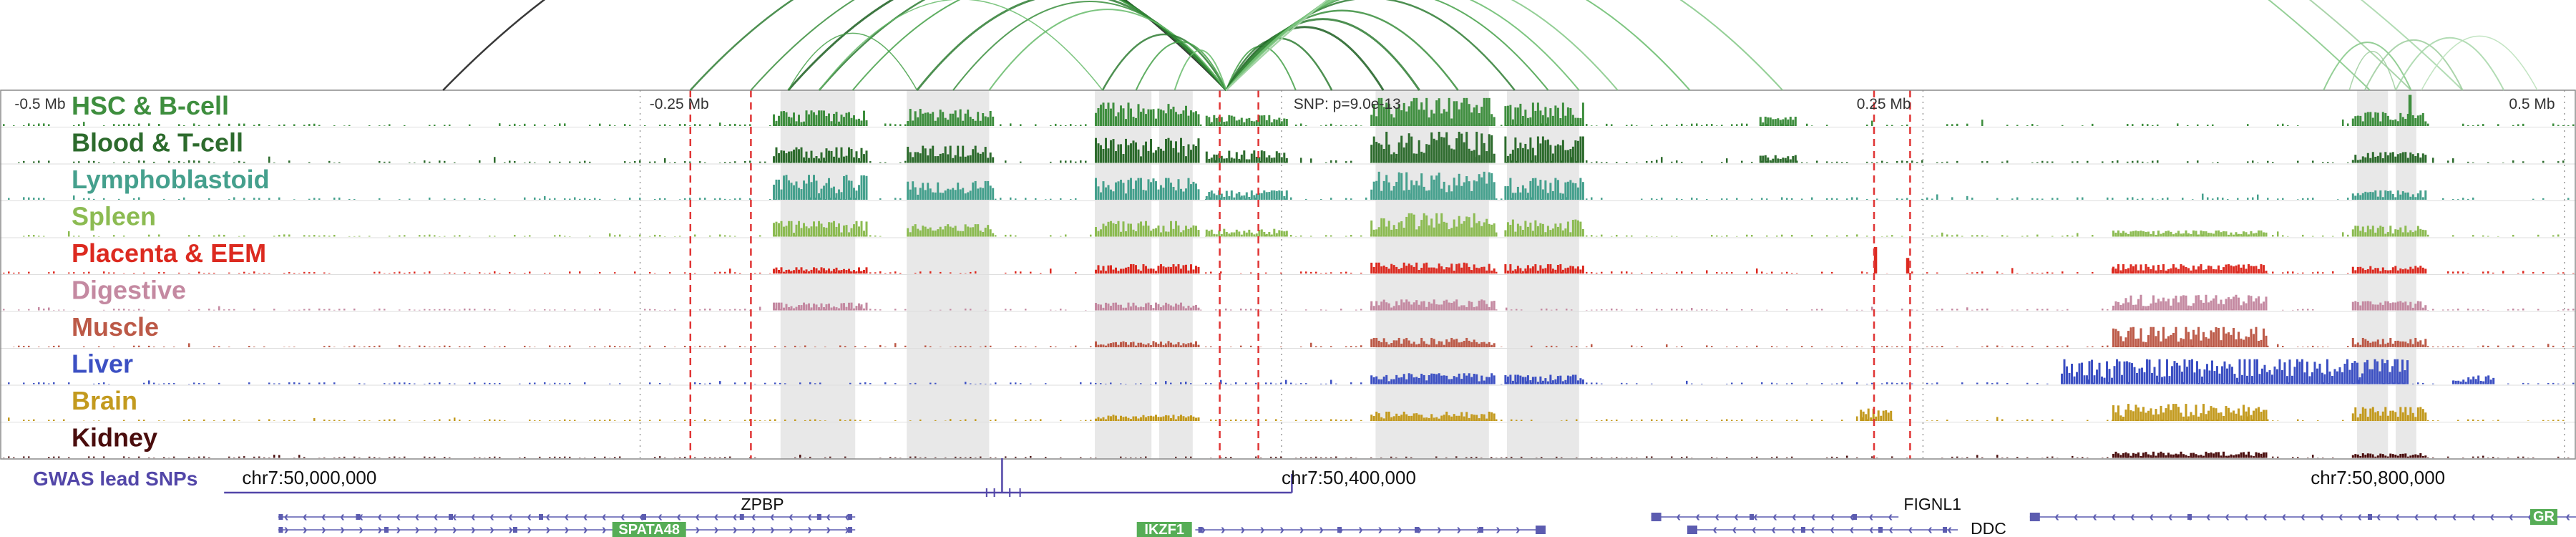 The height and width of the screenshot is (537, 2576). I want to click on signal-track-kidney, so click(1286, 454).